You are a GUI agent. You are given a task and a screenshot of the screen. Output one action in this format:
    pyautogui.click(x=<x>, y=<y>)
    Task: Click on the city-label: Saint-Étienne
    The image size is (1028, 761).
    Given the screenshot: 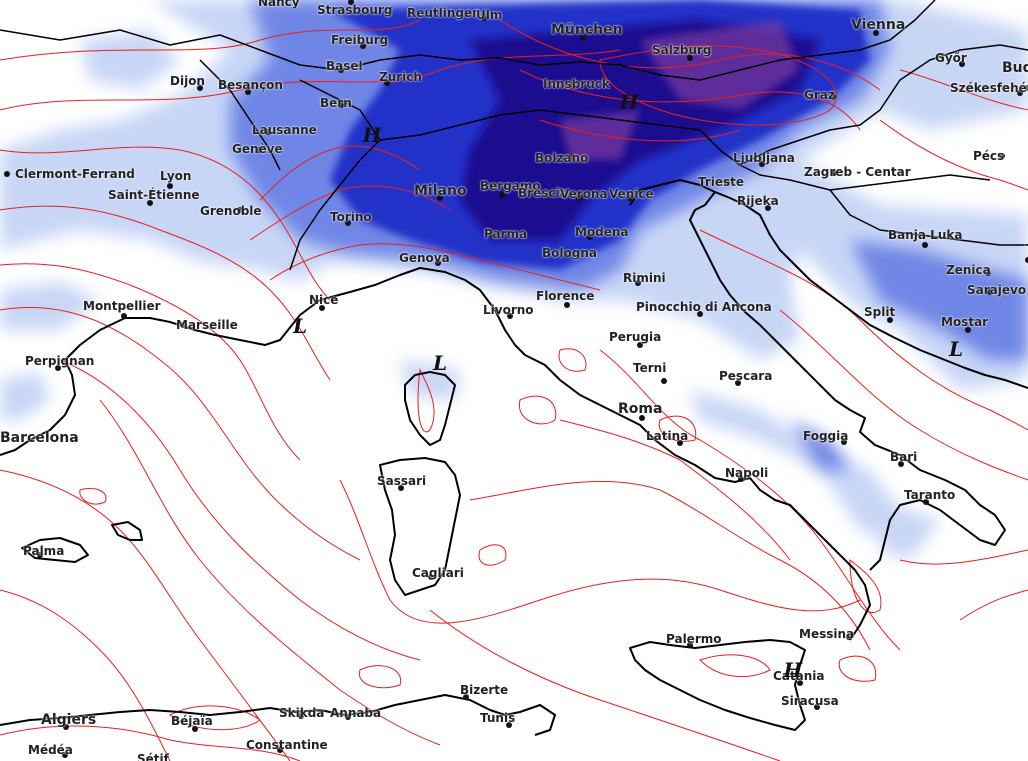 What is the action you would take?
    pyautogui.click(x=154, y=195)
    